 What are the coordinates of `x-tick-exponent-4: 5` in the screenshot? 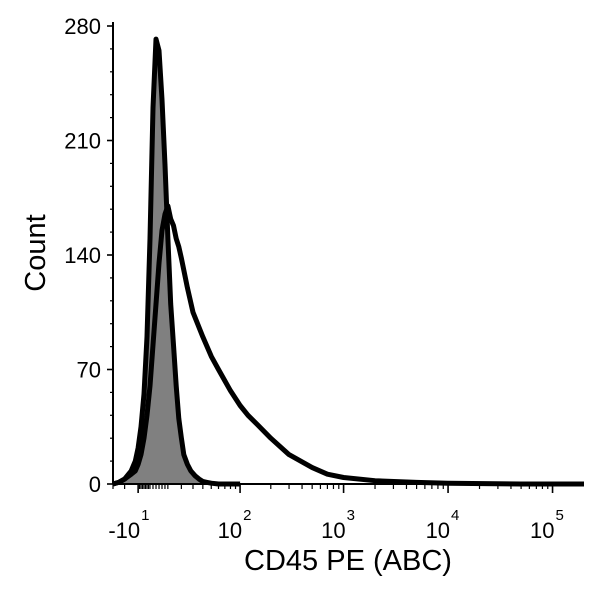 It's located at (560, 515).